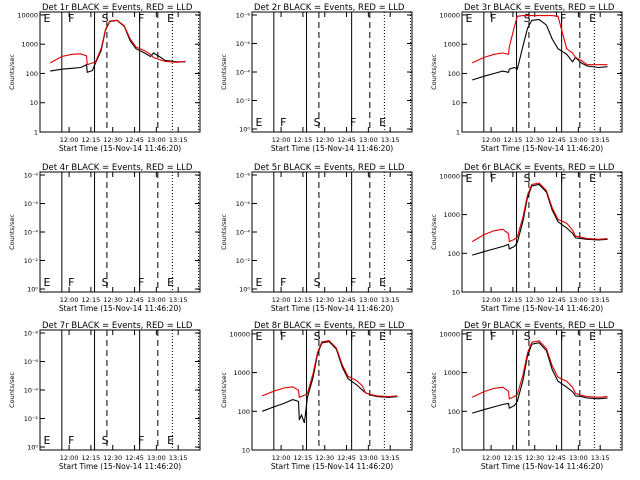 This screenshot has width=640, height=480. What do you see at coordinates (539, 8) in the screenshot?
I see `panel-title: Det 3r BLACK = Events, RED = LLD` at bounding box center [539, 8].